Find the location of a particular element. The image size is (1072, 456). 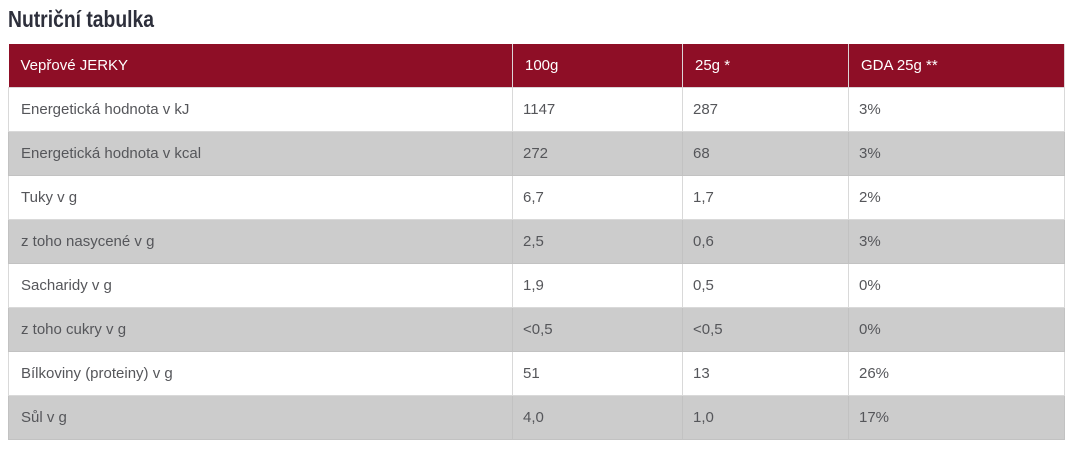

row-label: z toho nasycené v g is located at coordinates (260, 241).